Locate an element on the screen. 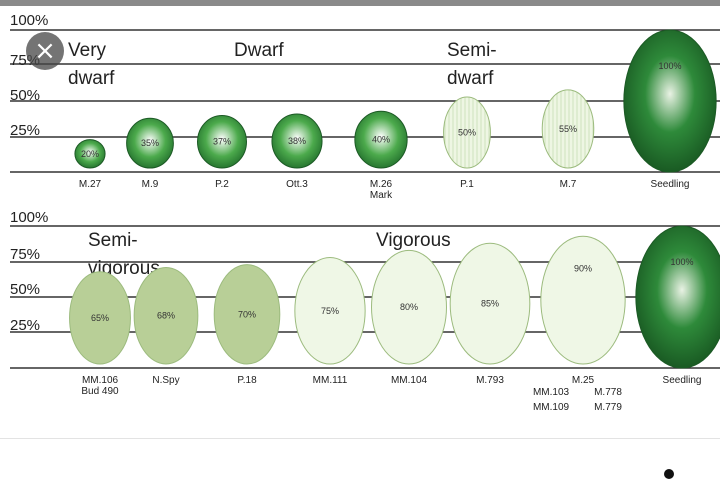  category-label: MM.109 is located at coordinates (551, 407).